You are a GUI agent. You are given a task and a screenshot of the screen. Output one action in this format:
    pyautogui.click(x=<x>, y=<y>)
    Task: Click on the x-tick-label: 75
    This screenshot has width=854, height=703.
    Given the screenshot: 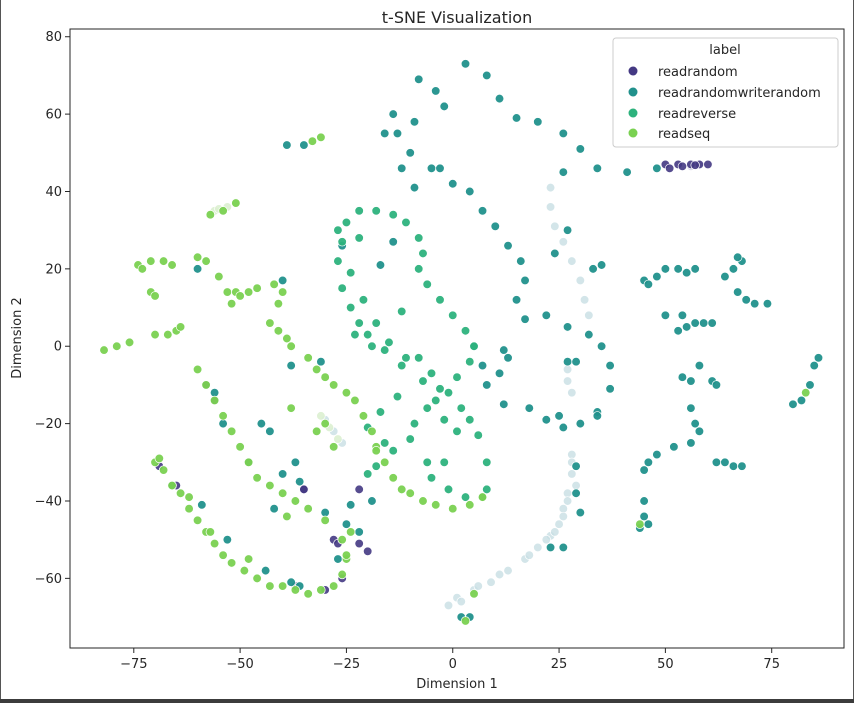 What is the action you would take?
    pyautogui.click(x=771, y=664)
    